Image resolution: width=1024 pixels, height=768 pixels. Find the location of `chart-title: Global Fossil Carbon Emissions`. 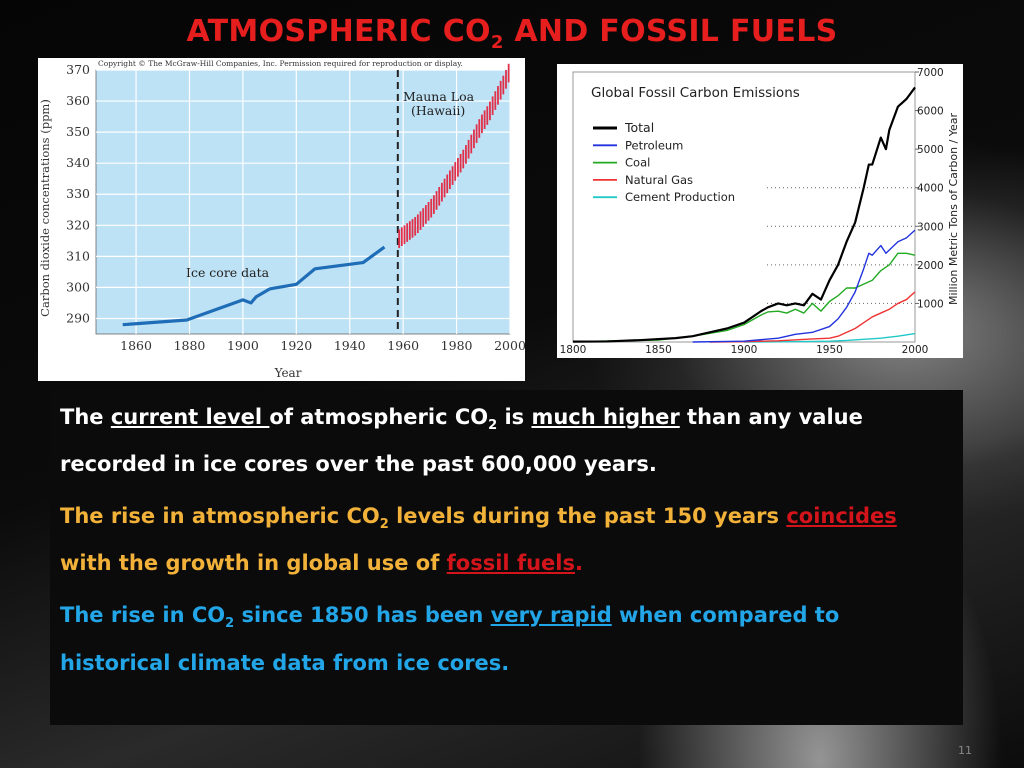

chart-title: Global Fossil Carbon Emissions is located at coordinates (695, 93).